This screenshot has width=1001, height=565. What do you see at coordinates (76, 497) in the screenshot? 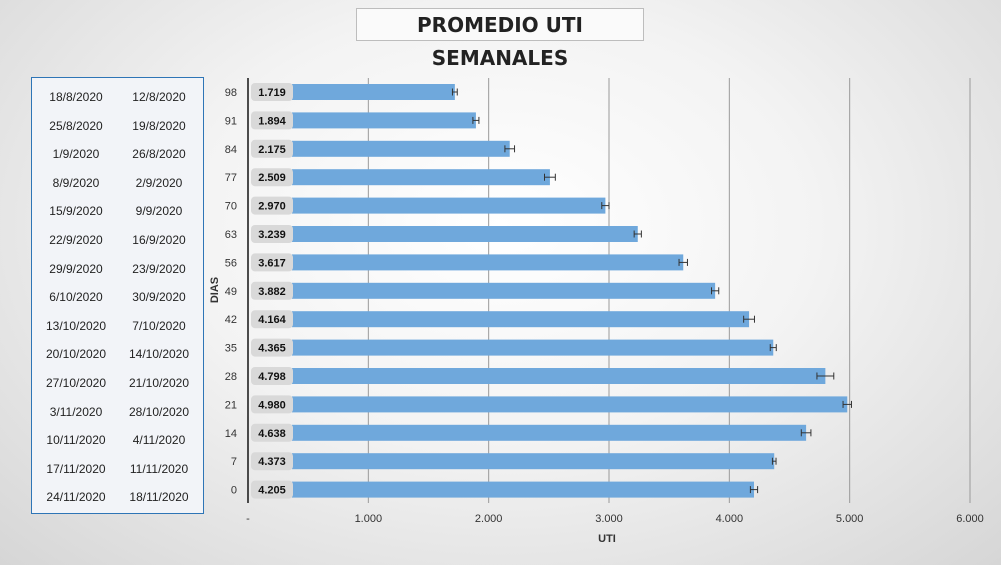
I see `date-range-end: 24/11/2020` at bounding box center [76, 497].